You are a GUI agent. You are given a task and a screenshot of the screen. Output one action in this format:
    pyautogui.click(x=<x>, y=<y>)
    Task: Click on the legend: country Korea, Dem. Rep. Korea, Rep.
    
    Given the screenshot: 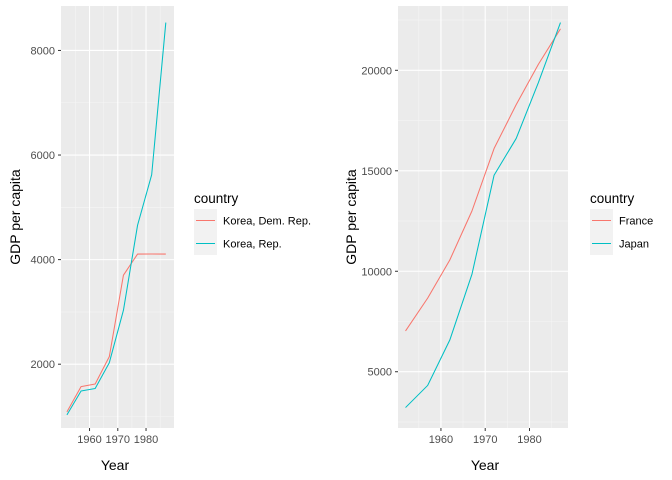 What is the action you would take?
    pyautogui.click(x=252, y=223)
    